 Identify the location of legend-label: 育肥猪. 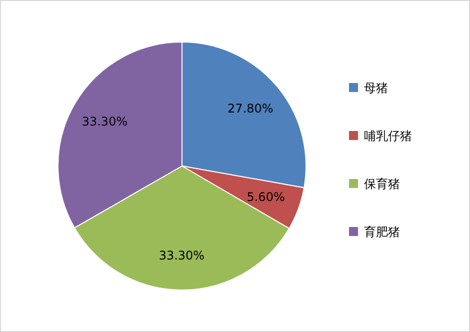
(382, 232).